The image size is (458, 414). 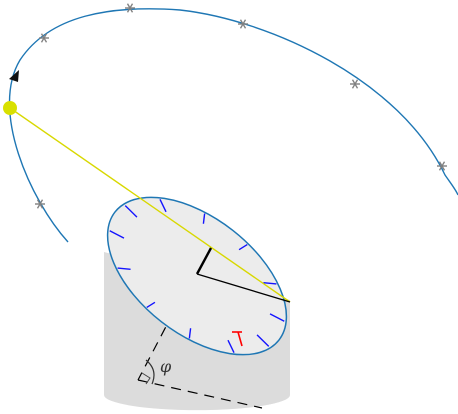 I want to click on angle-label: φ, so click(x=166, y=366).